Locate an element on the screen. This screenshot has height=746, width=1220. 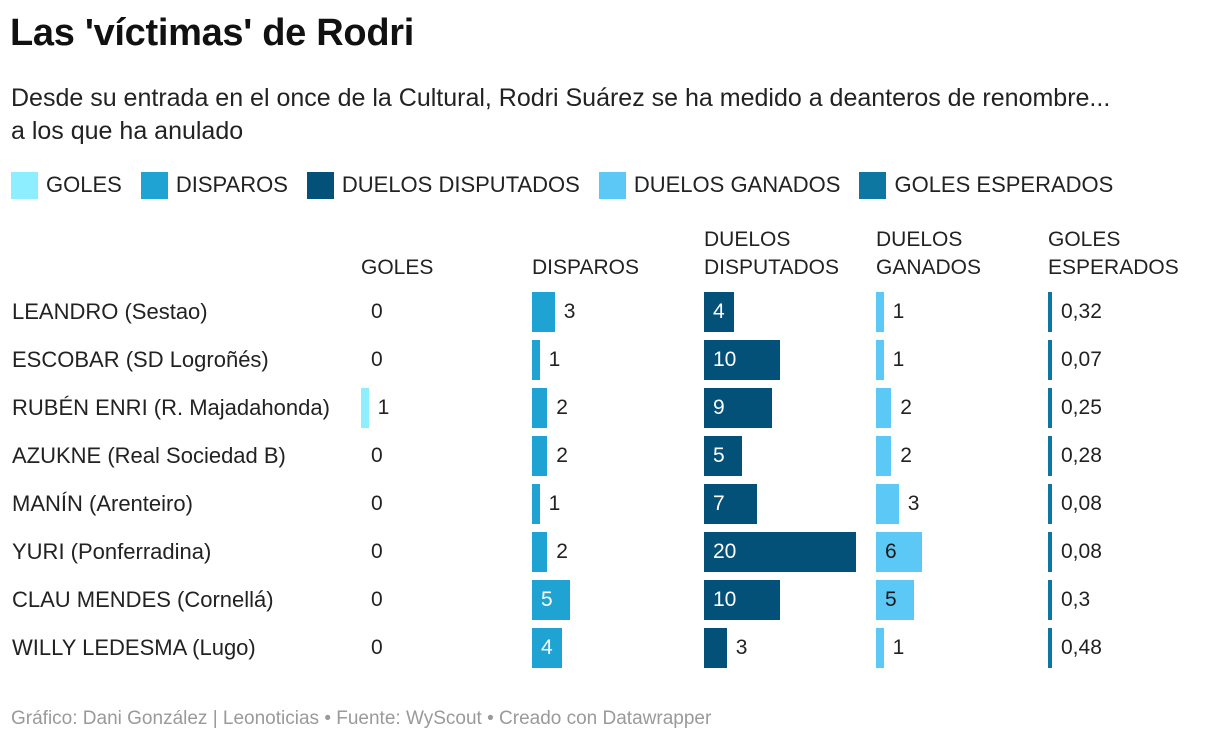
value-label-duelos_disputados: 3 is located at coordinates (741, 647).